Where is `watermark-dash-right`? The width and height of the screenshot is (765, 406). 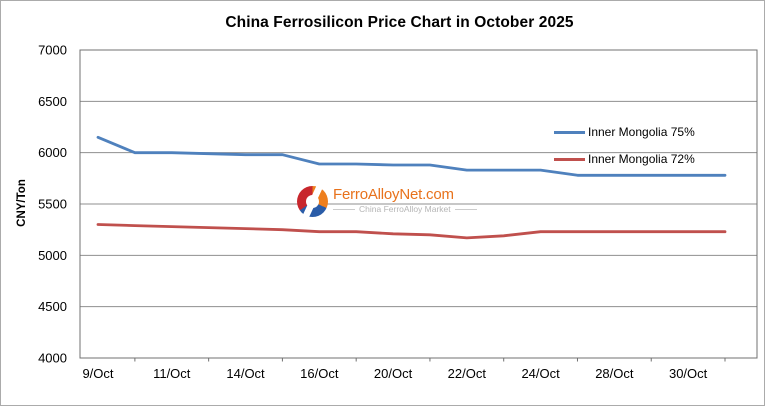 watermark-dash-right is located at coordinates (465, 209).